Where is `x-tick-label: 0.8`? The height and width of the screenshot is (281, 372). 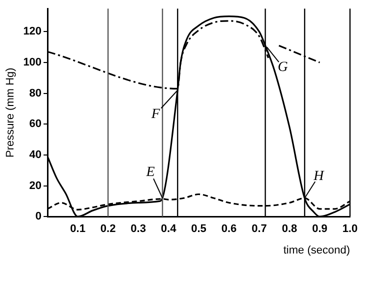 x-tick-label: 0.8 is located at coordinates (290, 229).